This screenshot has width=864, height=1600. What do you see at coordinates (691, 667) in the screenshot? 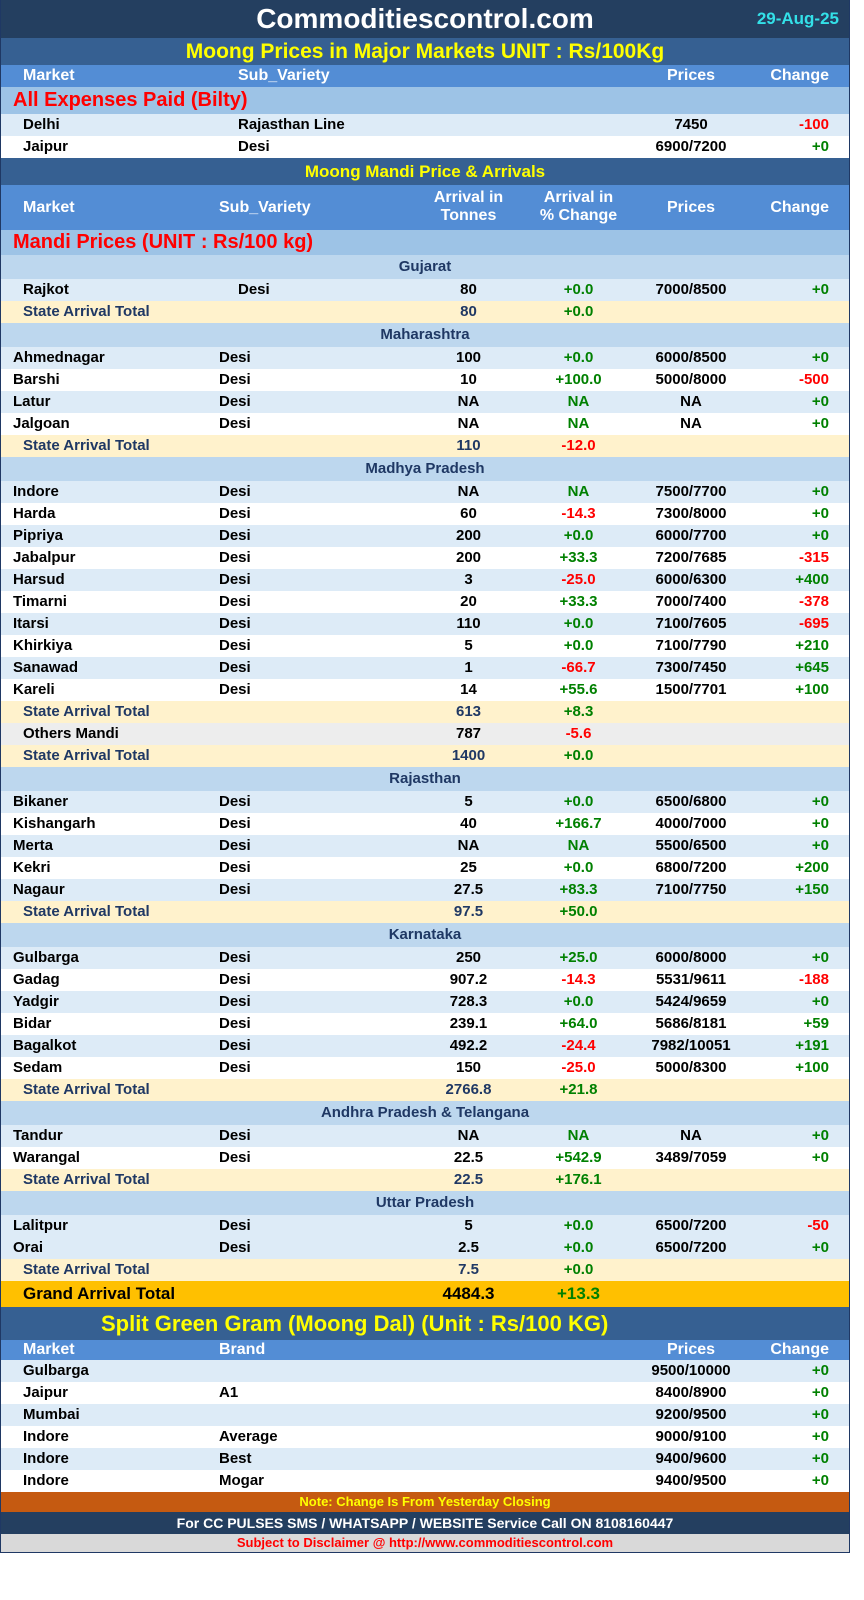
I see `price: 7300/7450` at bounding box center [691, 667].